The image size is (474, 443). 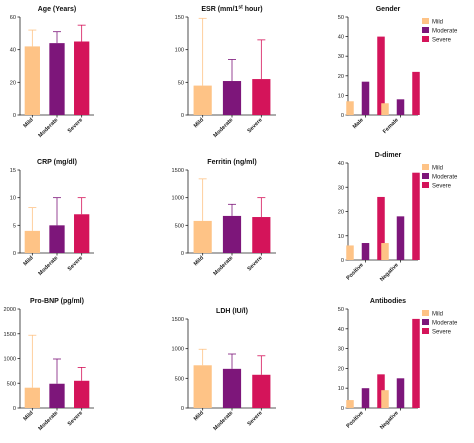 I want to click on y-tick-label: 2000, so click(x=10, y=310).